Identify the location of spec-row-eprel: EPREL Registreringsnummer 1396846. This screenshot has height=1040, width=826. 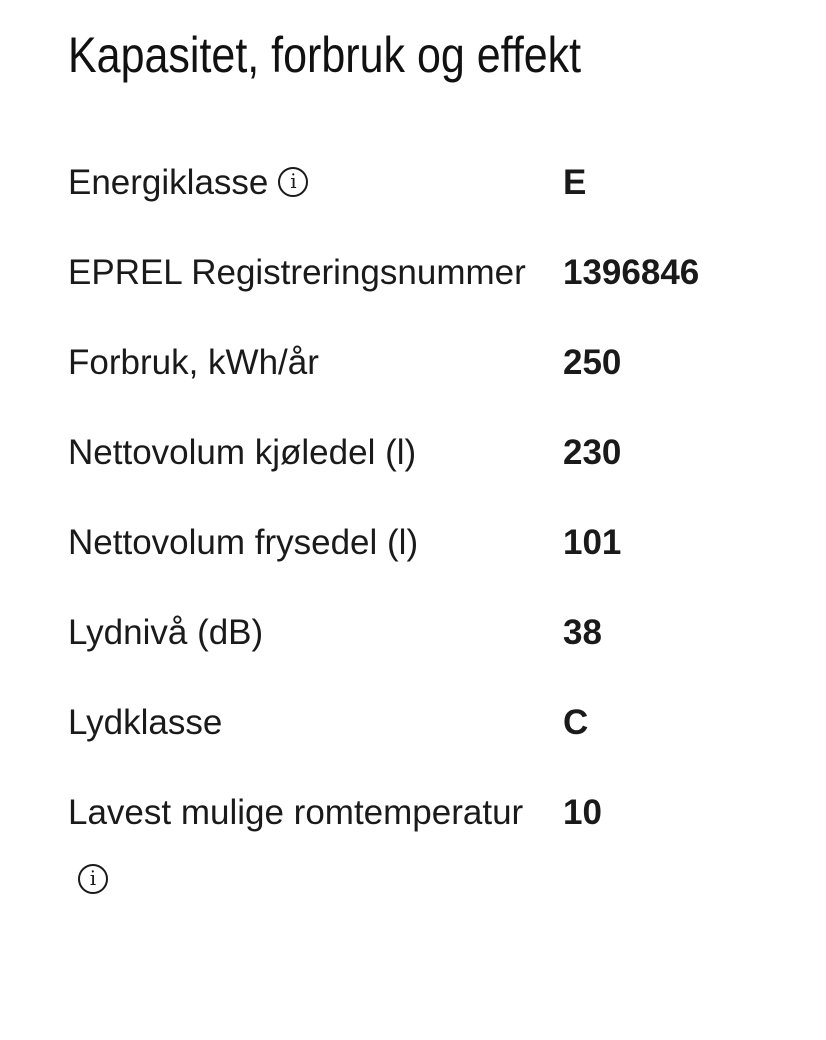
(418, 284).